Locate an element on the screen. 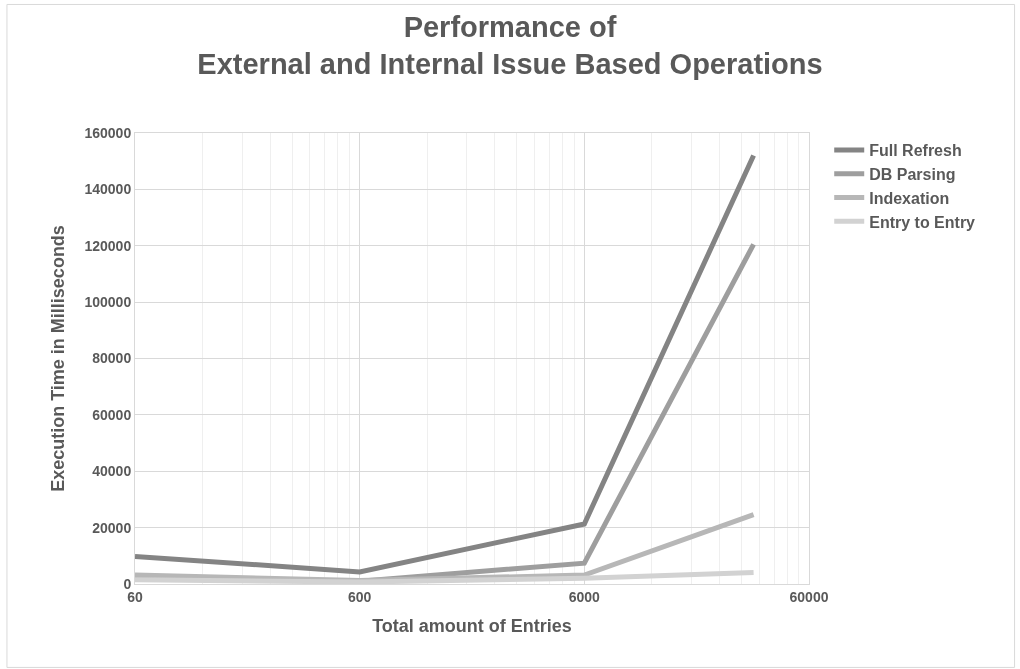  y-tick-label: 20000 is located at coordinates (112, 527).